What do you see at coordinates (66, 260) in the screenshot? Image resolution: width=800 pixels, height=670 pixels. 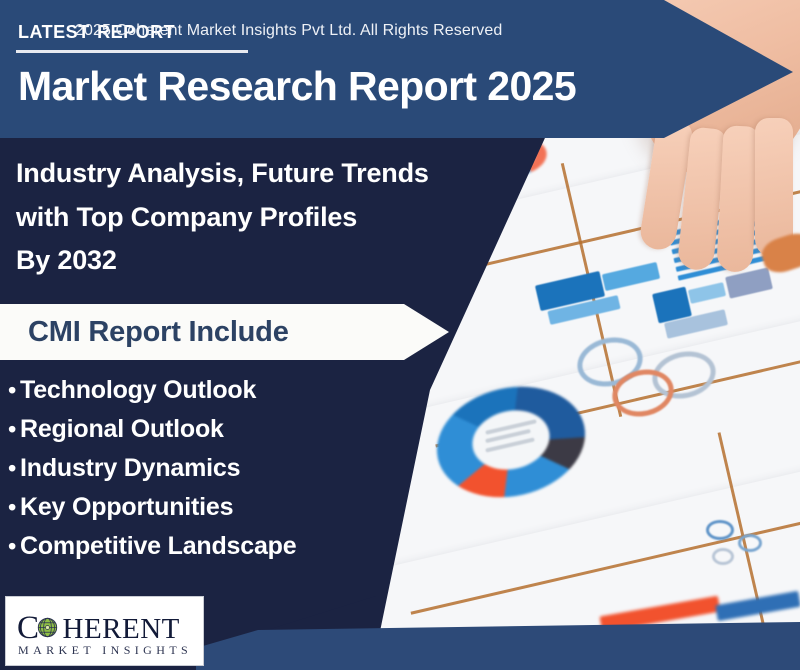 I see `subtitle-line-3: By 2032` at bounding box center [66, 260].